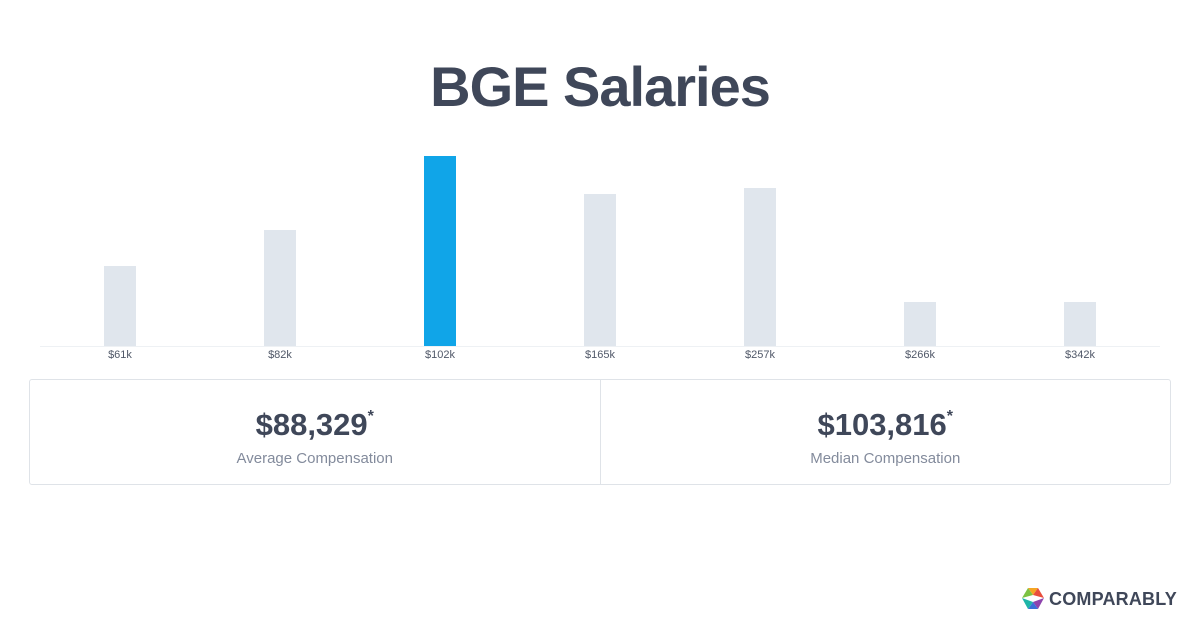 The image size is (1200, 630). I want to click on average-compensation-value-line: $88,329*, so click(315, 425).